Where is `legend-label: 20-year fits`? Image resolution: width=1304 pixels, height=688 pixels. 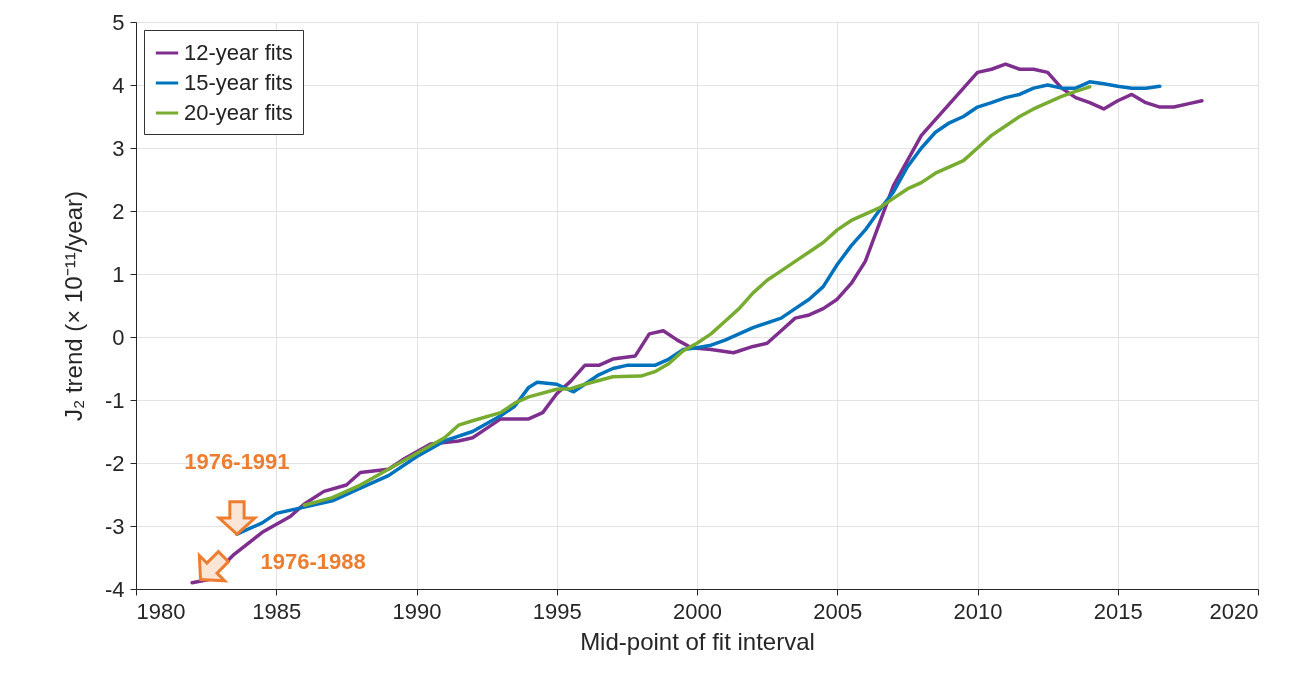 legend-label: 20-year fits is located at coordinates (238, 112).